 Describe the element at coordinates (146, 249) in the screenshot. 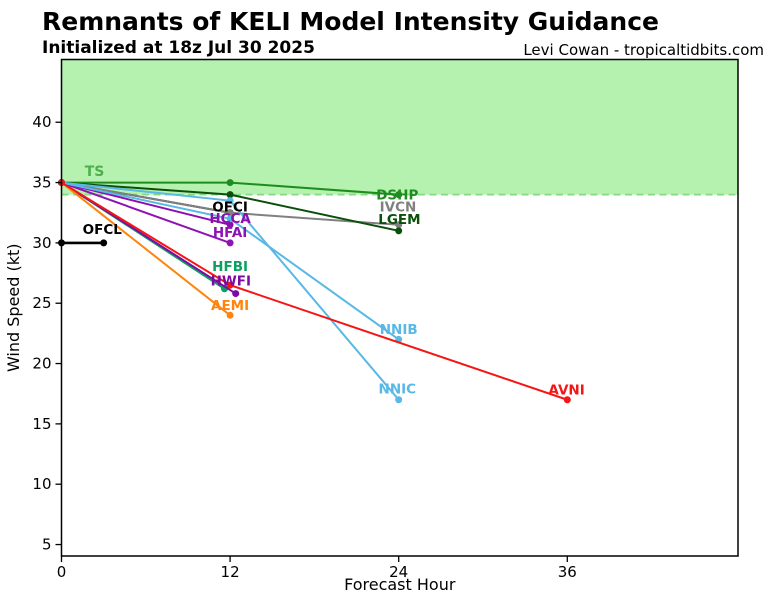

I see `series-line-AEMI` at that location.